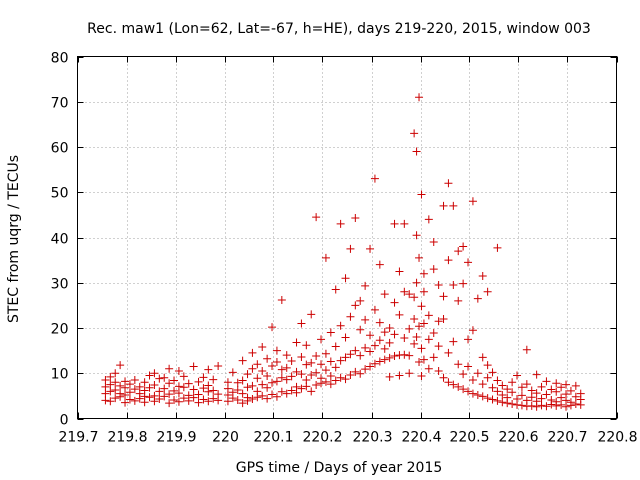 The height and width of the screenshot is (480, 640). I want to click on y-tick-label: 70, so click(60, 104).